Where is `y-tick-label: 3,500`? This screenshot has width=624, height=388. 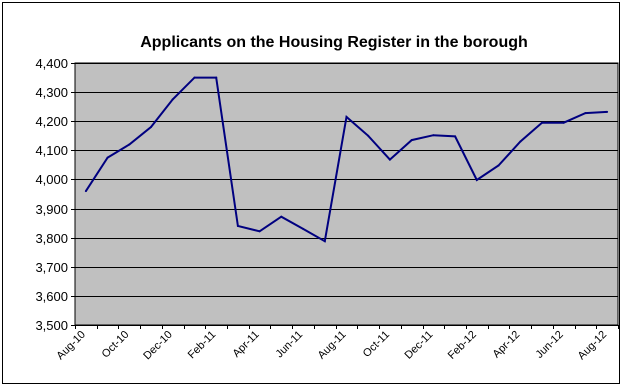 y-tick-label: 3,500 is located at coordinates (51, 325).